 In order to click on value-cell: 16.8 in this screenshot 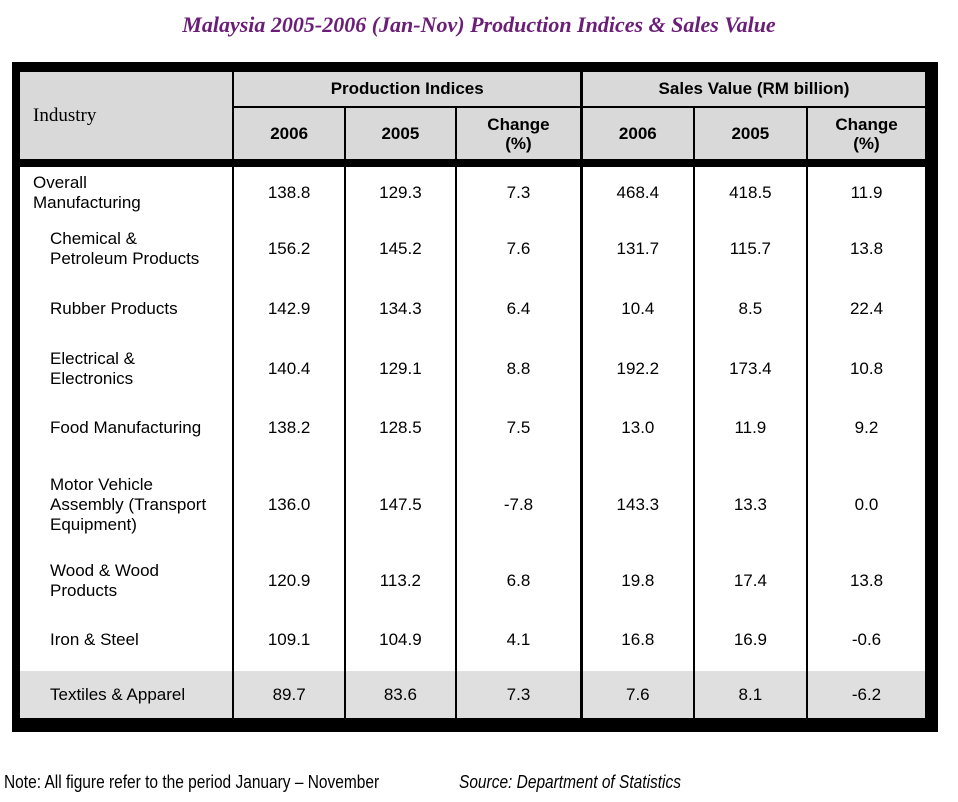, I will do `click(636, 640)`.